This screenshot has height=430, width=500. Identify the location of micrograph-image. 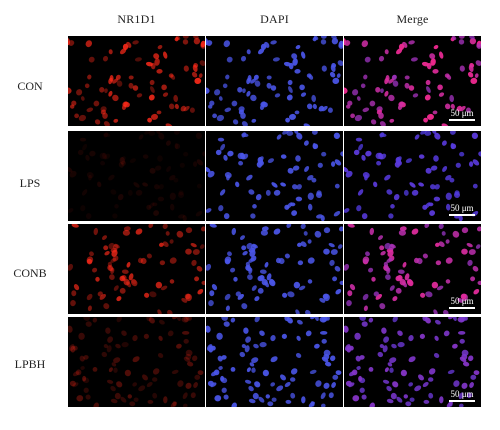
(274, 362).